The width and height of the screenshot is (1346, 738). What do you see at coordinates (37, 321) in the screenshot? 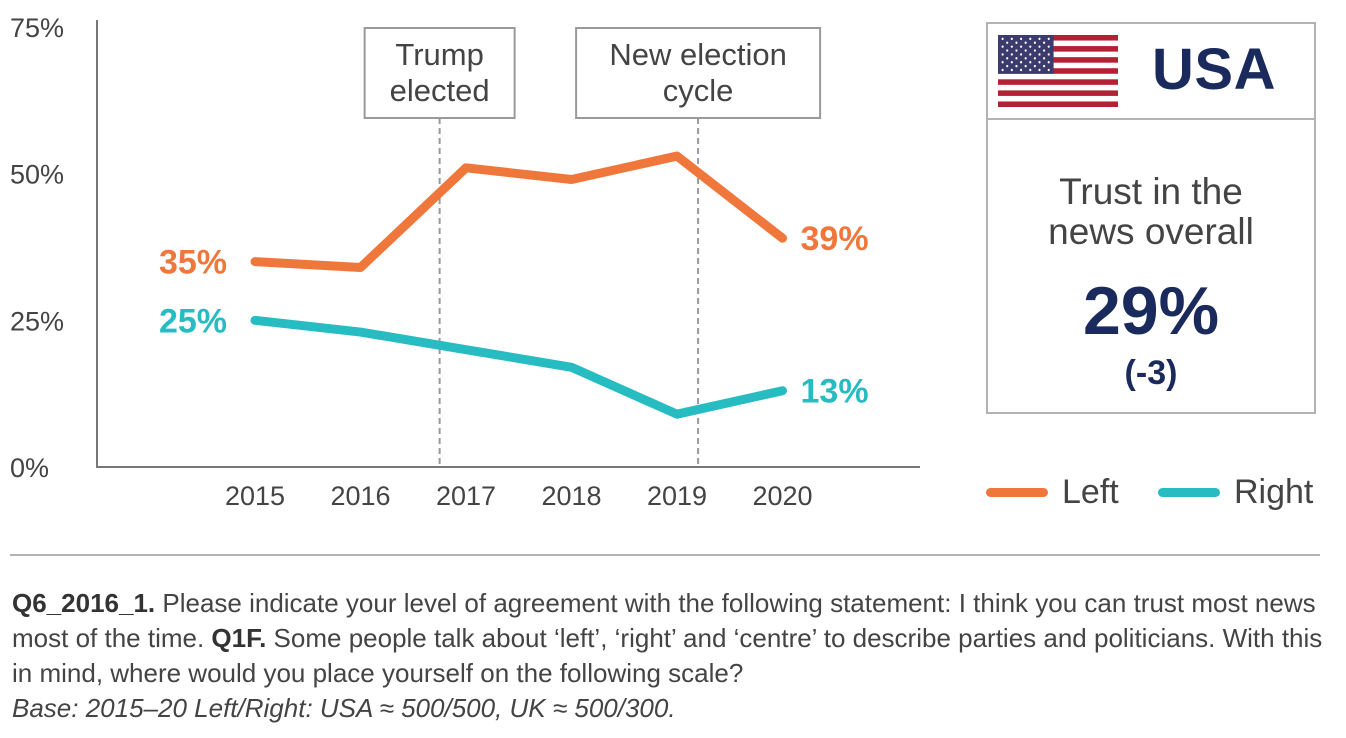
I see `y-tick-label: 25%` at bounding box center [37, 321].